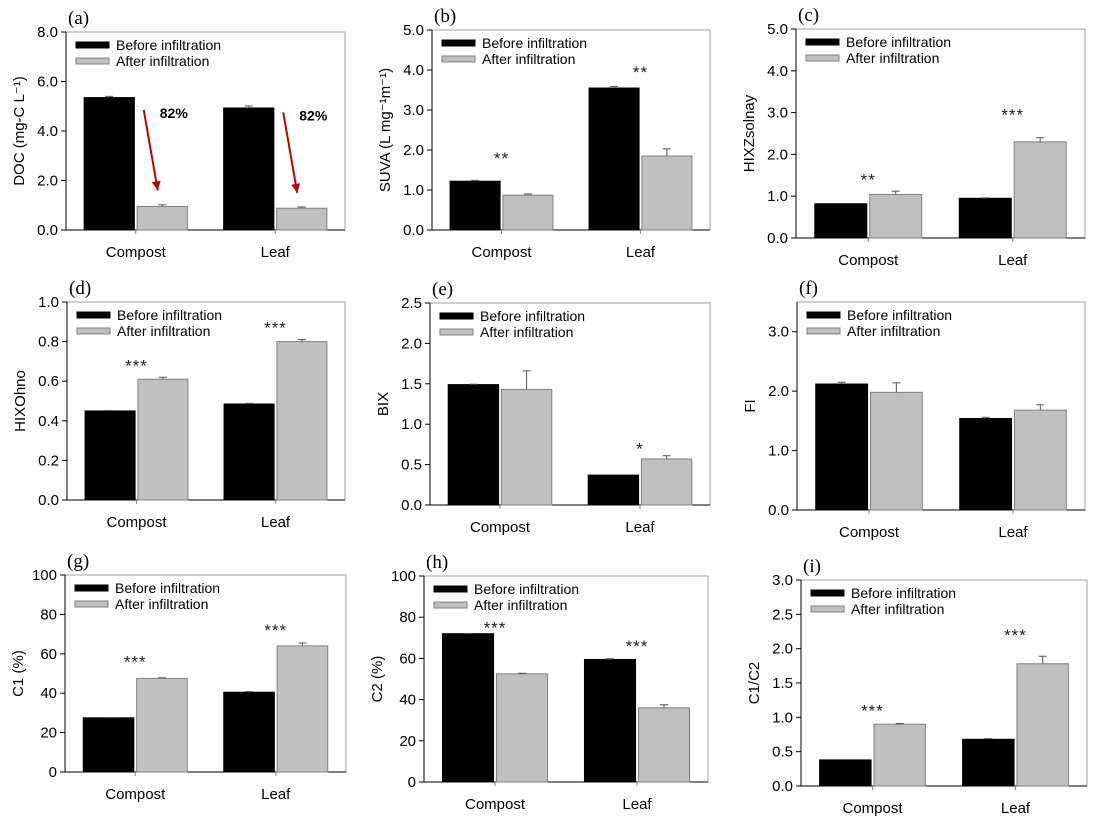 This screenshot has height=817, width=1095. I want to click on y-tick-label: 40, so click(407, 700).